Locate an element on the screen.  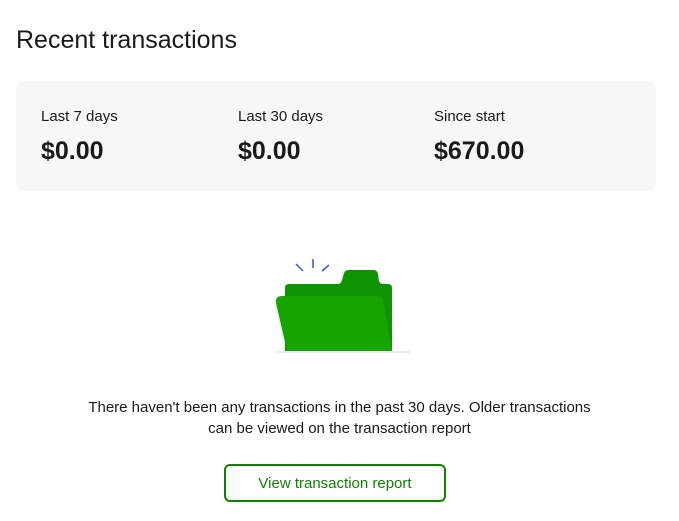
stat-last-30-days: Last 30 days $0.00 is located at coordinates (280, 137).